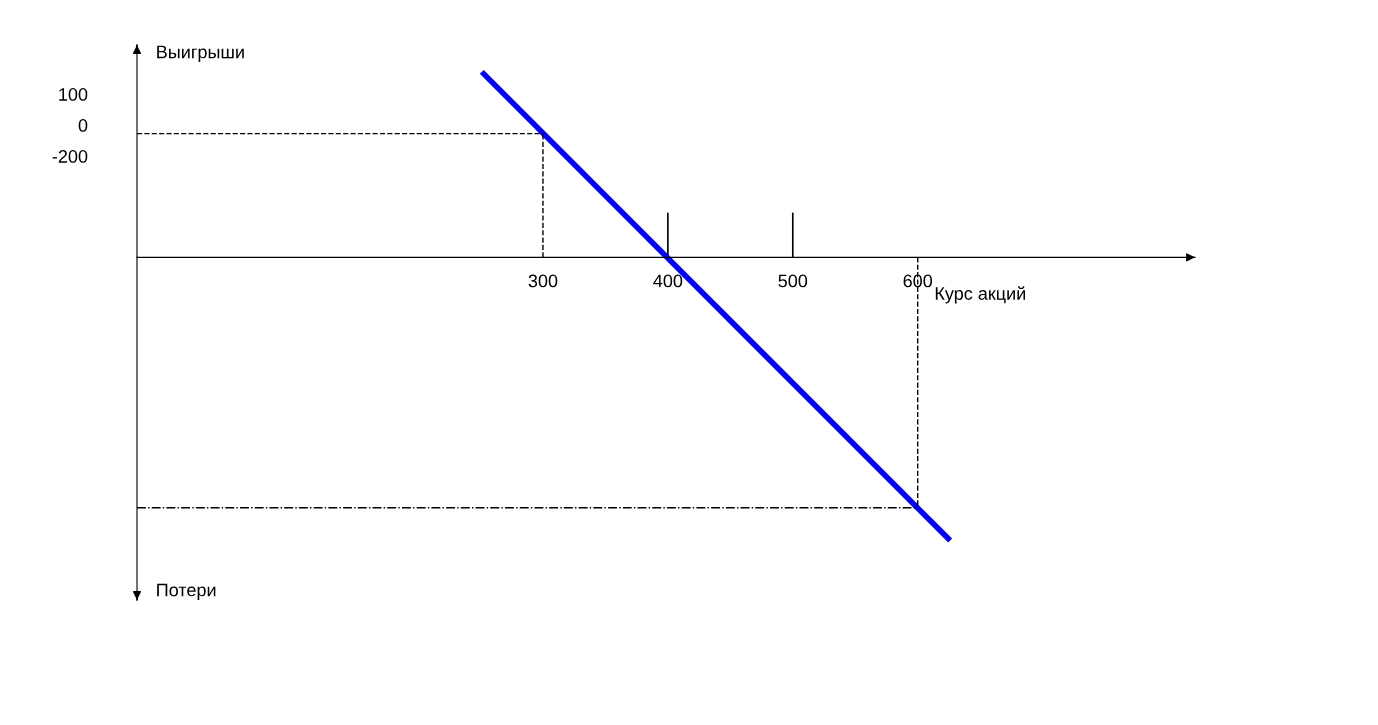  Describe the element at coordinates (200, 53) in the screenshot. I see `y-axis-title: Выигрыши` at that location.